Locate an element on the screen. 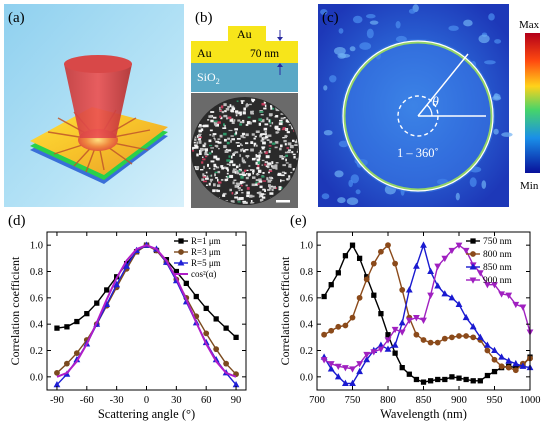 The width and height of the screenshot is (550, 425). y-axis-label: Correlation coefficient is located at coordinates (15, 310).